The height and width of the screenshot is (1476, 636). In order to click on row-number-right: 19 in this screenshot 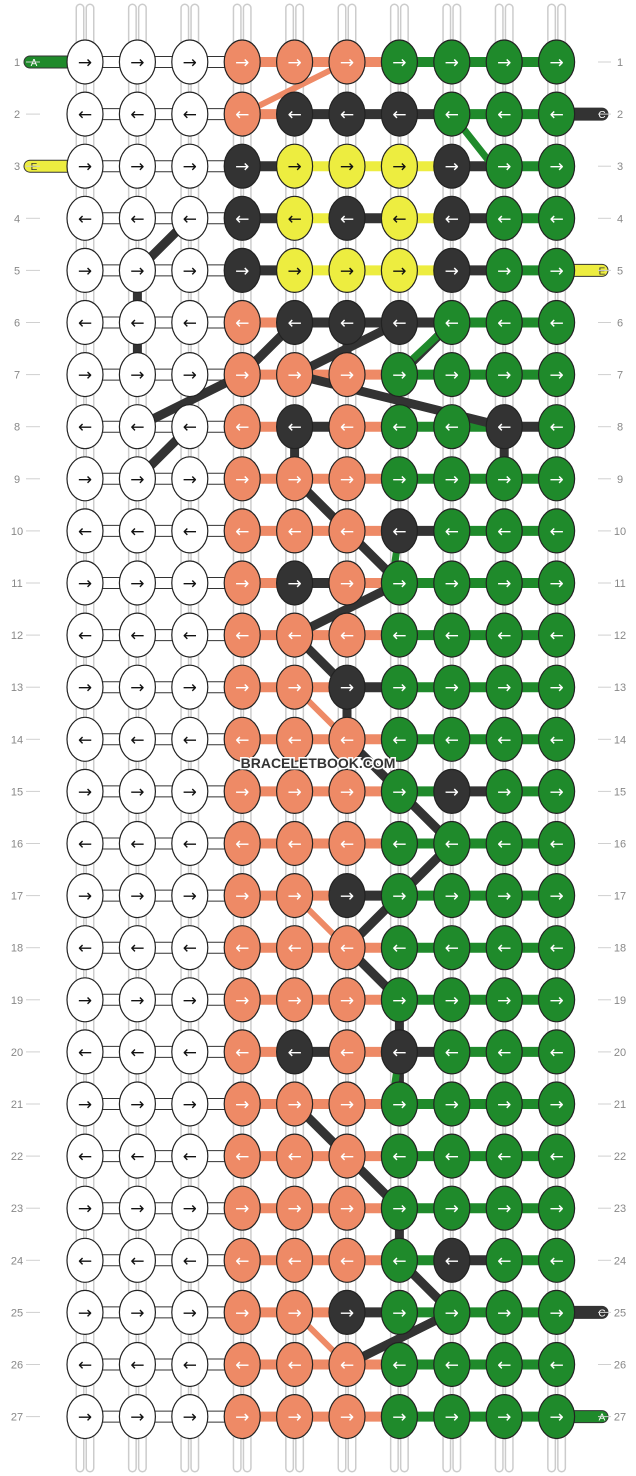, I will do `click(620, 1001)`.